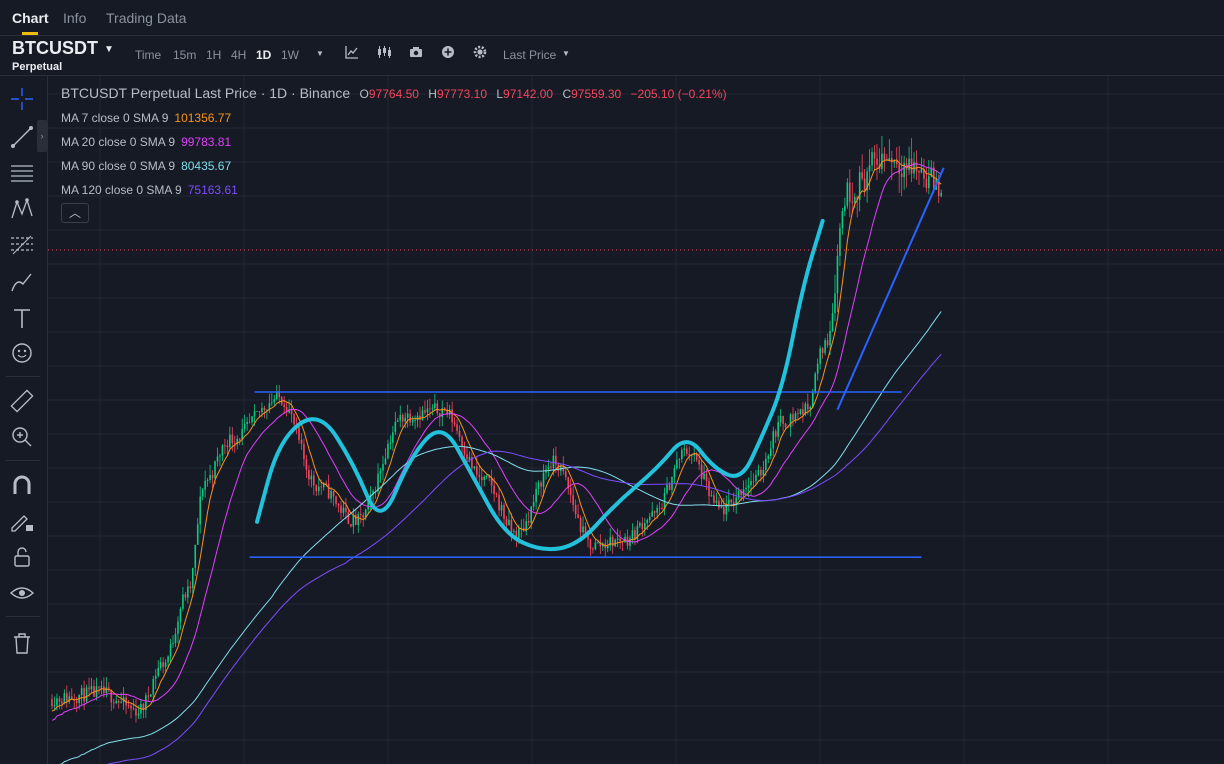 The width and height of the screenshot is (1224, 764). Describe the element at coordinates (22, 353) in the screenshot. I see `emoji-icon` at that location.